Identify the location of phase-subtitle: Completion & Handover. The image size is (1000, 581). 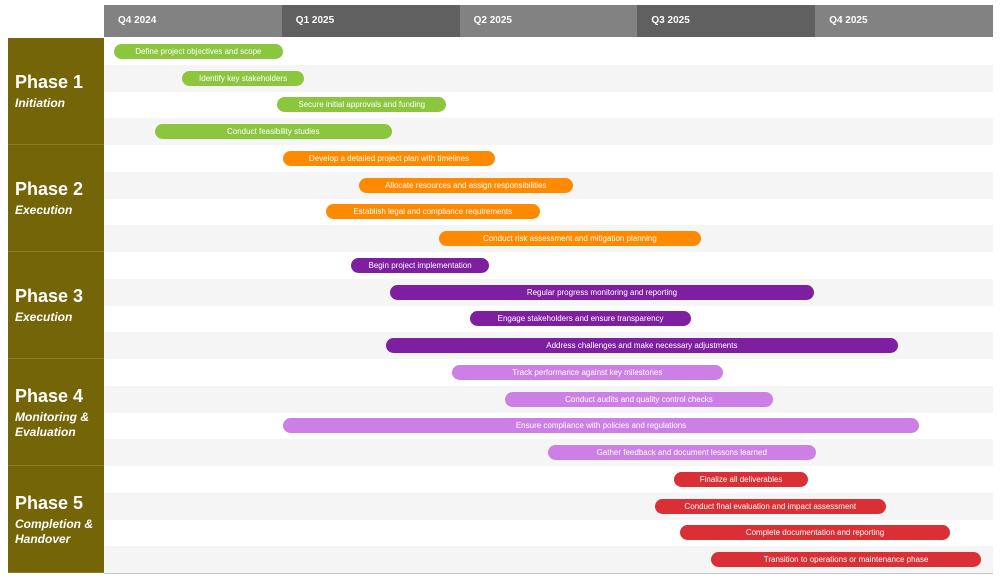
(54, 531).